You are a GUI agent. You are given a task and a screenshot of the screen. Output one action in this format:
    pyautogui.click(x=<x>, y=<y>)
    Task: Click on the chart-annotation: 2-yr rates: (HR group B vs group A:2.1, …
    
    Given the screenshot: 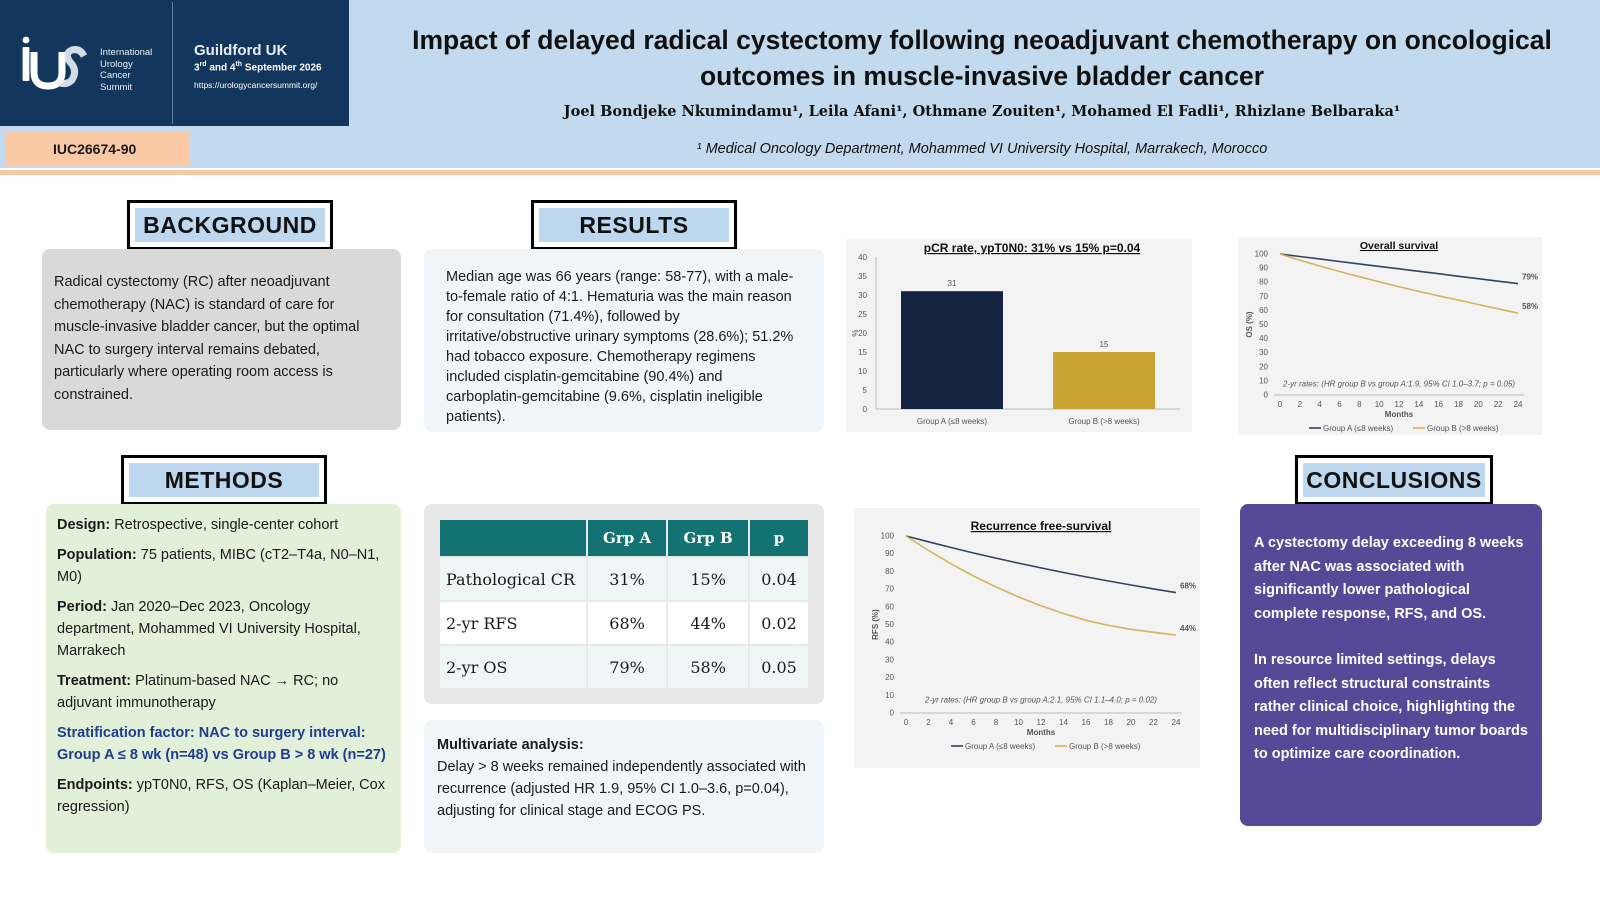 What is the action you would take?
    pyautogui.click(x=1040, y=699)
    